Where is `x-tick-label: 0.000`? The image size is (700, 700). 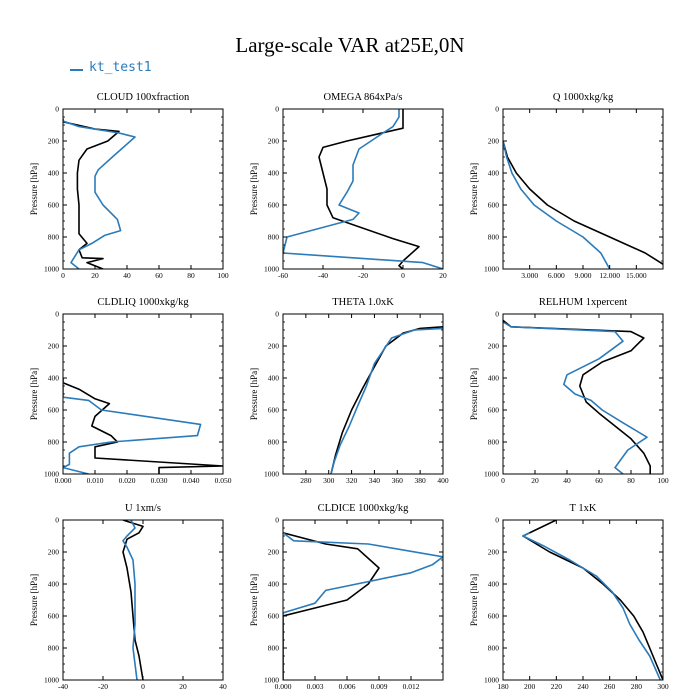
x-tick-label: 0.000 is located at coordinates (283, 686).